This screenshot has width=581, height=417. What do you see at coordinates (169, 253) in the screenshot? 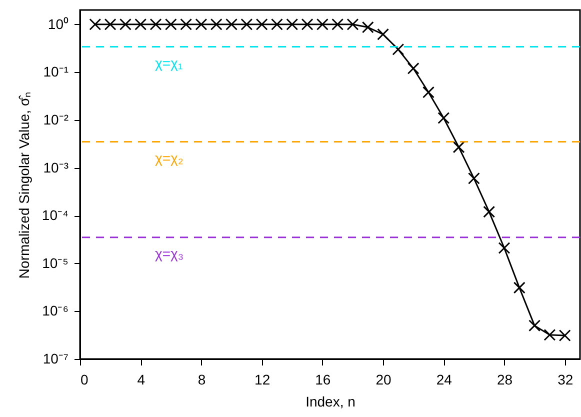
I see `ref-line-label: χ=χ₃` at bounding box center [169, 253].